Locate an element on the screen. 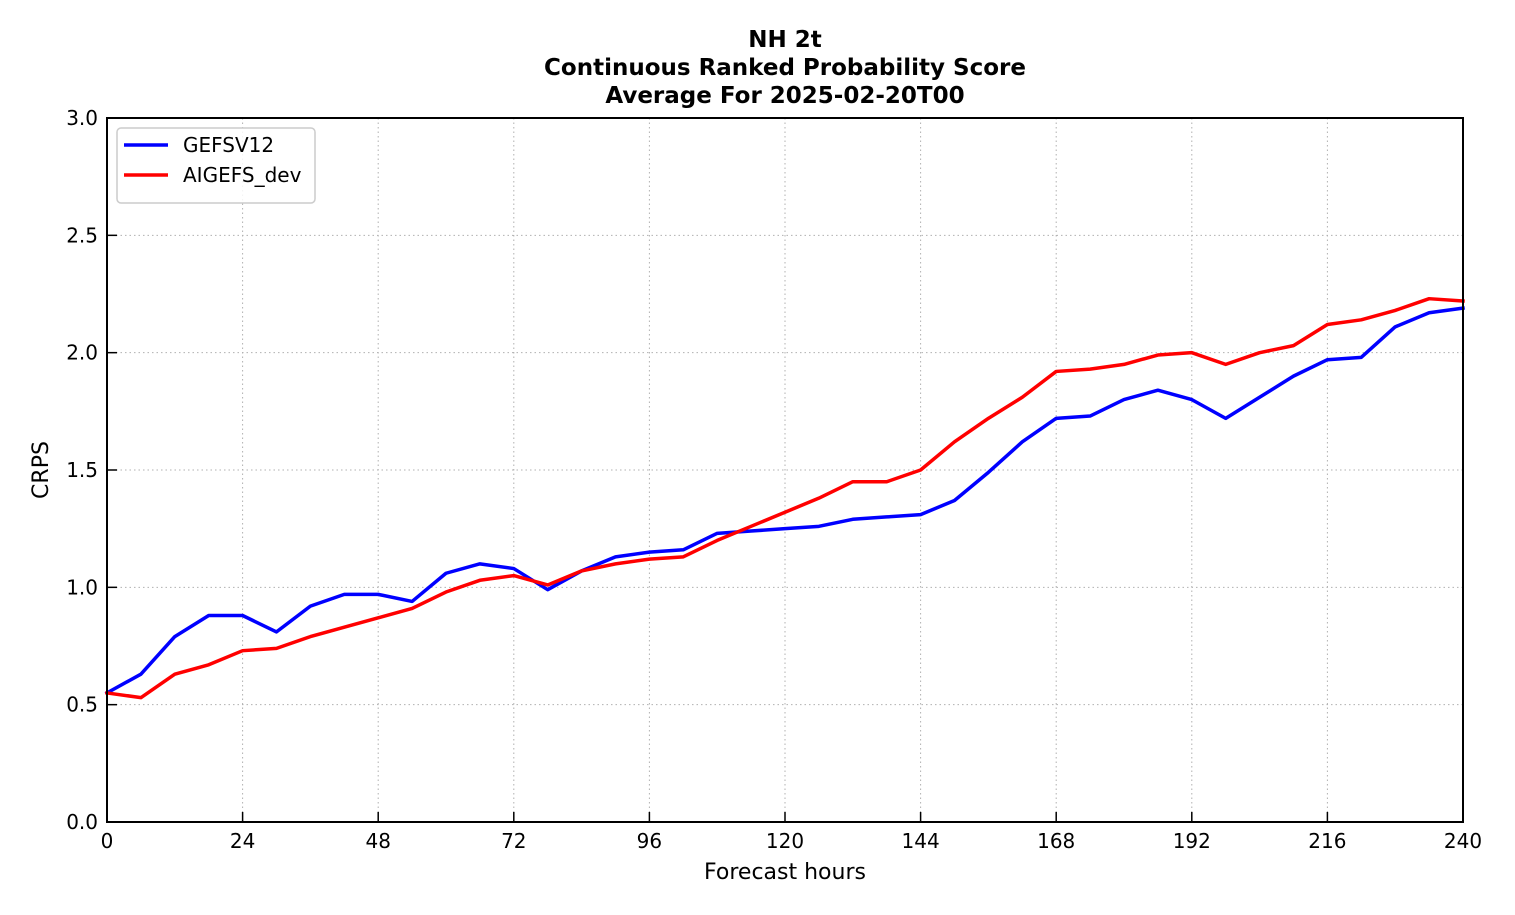 This screenshot has height=915, width=1515. x-tick-label: 216 is located at coordinates (1327, 841).